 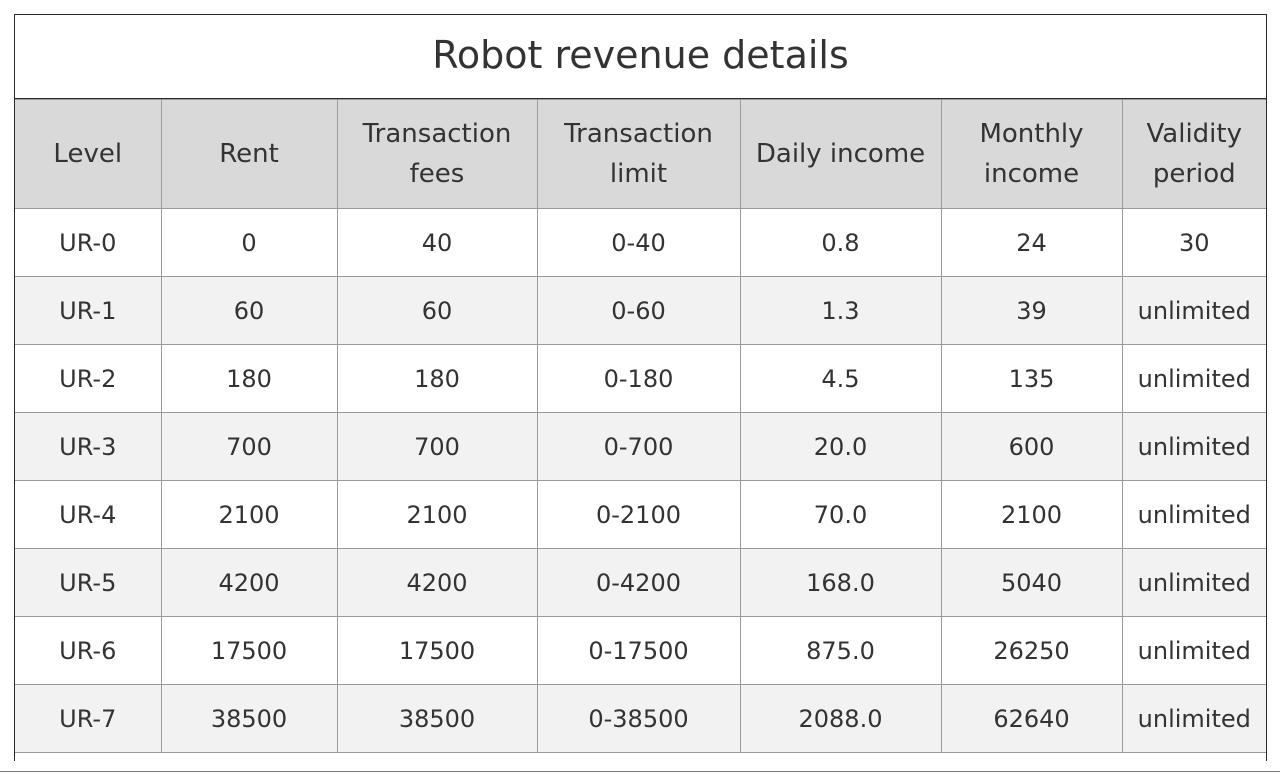 What do you see at coordinates (840, 514) in the screenshot?
I see `cell-daily-income: 70.0` at bounding box center [840, 514].